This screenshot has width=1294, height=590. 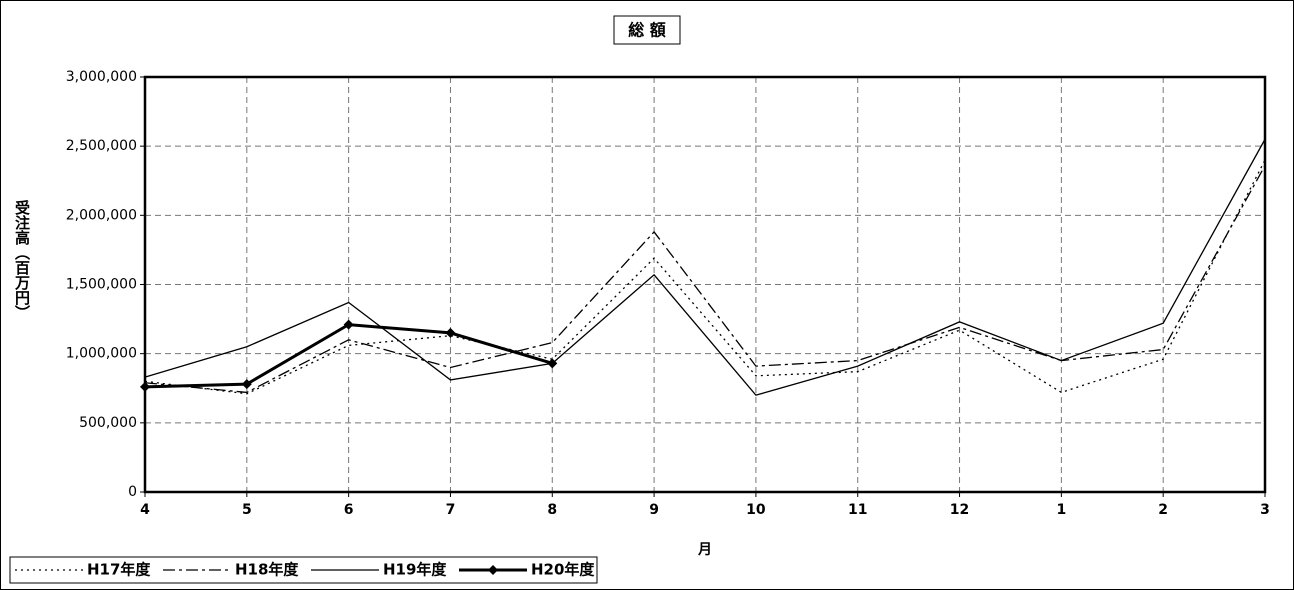 What do you see at coordinates (267, 570) in the screenshot?
I see `legend-label: H18年度` at bounding box center [267, 570].